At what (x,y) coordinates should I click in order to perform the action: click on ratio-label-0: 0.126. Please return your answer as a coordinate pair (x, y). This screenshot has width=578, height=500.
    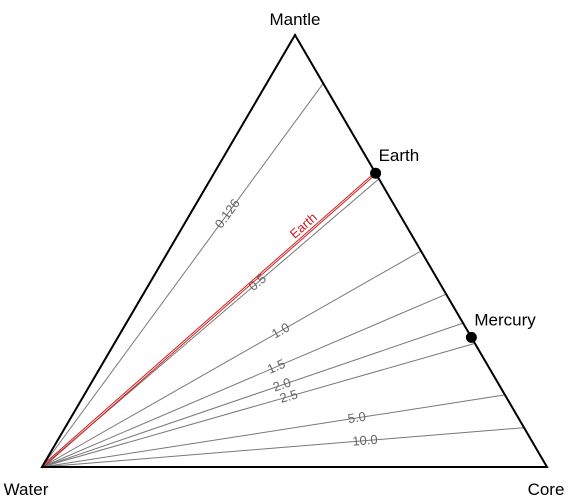
    Looking at the image, I should click on (227, 213).